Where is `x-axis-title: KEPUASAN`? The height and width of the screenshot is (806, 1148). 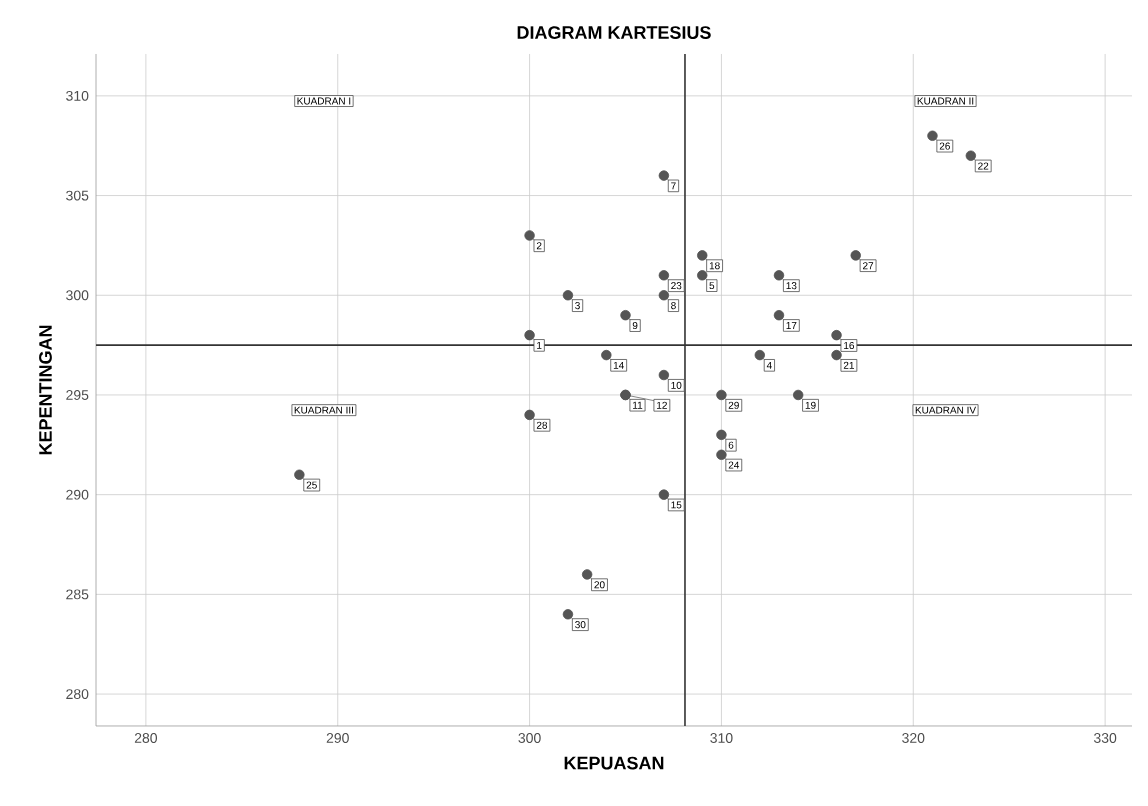
x-axis-title: KEPUASAN is located at coordinates (614, 763).